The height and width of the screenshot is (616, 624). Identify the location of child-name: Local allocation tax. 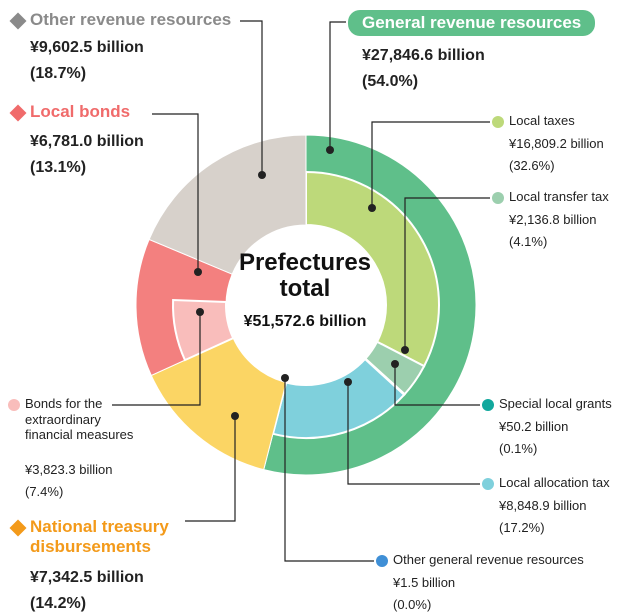
(554, 482).